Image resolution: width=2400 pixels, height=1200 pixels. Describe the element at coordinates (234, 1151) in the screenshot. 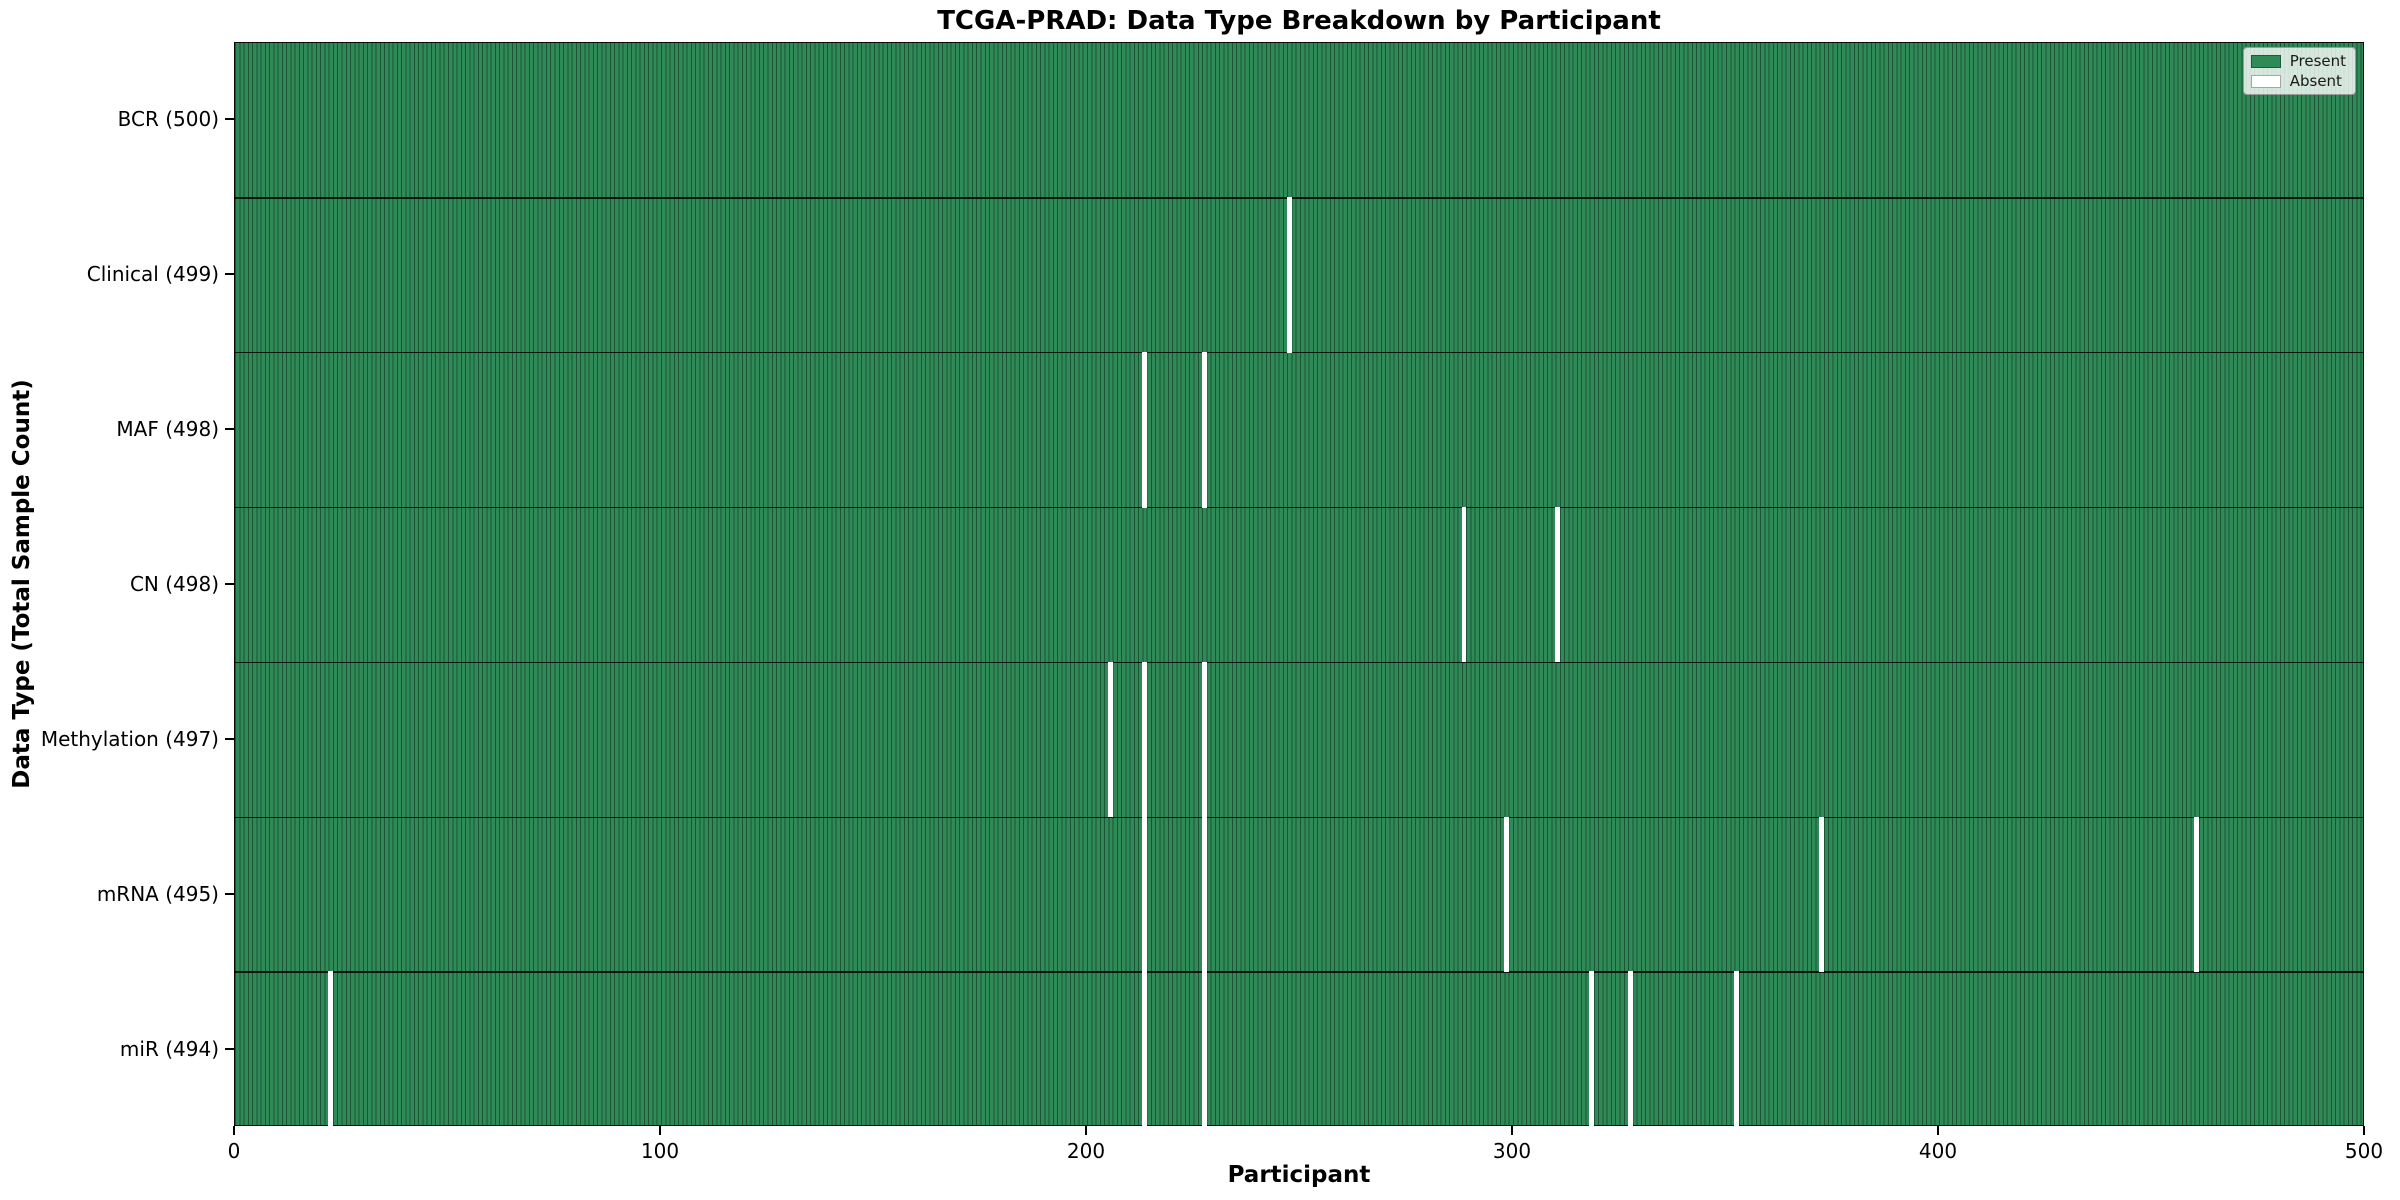

I see `x-tick-label-0: 0` at that location.